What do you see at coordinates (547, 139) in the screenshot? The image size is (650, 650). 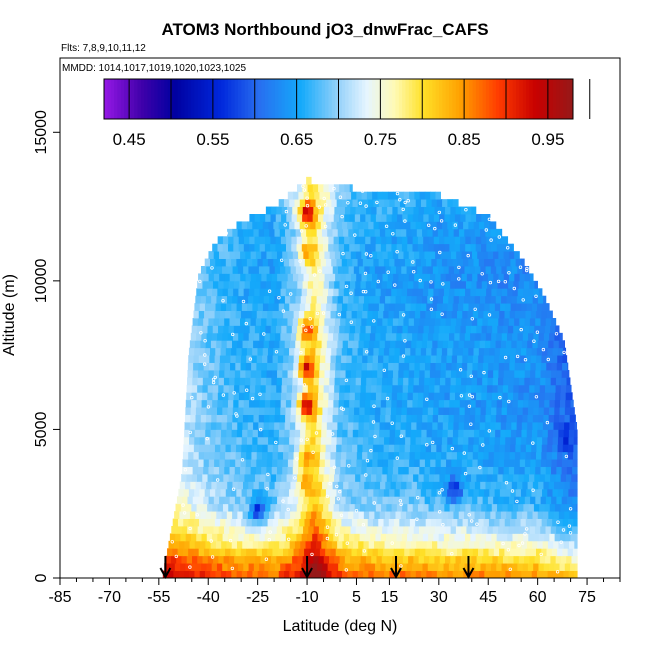 I see `colorbar-tick-label: 0.95` at bounding box center [547, 139].